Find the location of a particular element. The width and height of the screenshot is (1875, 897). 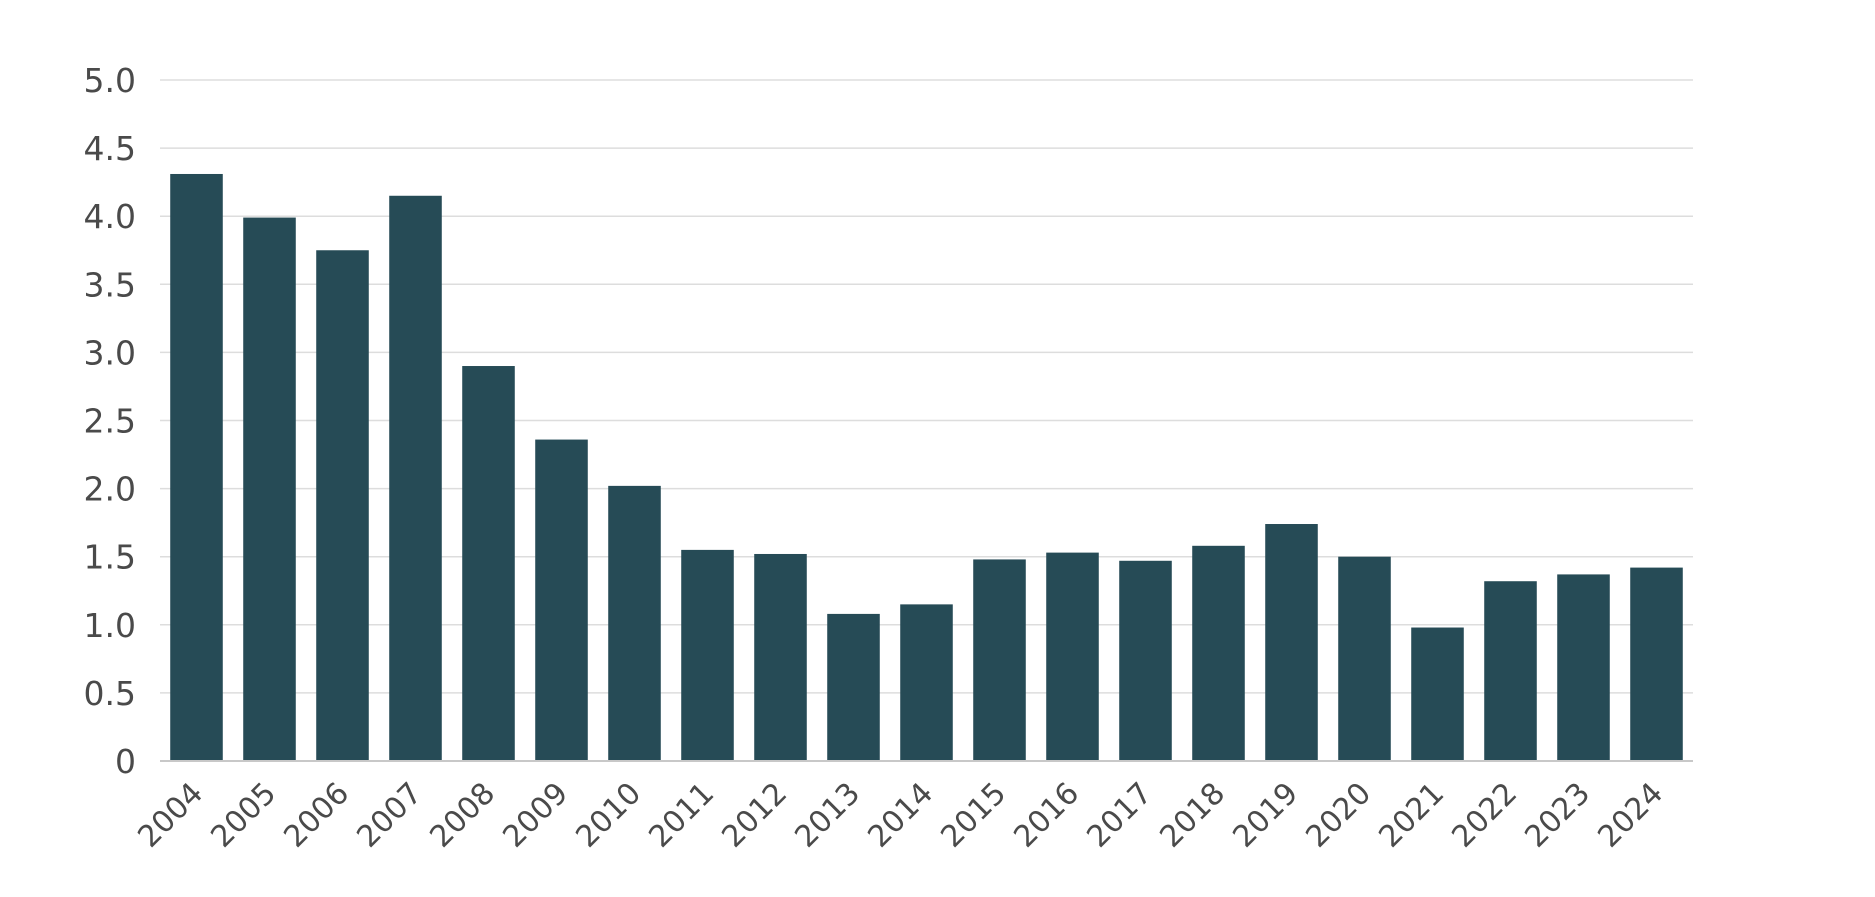

x-tick-label: 2024 is located at coordinates (1630, 815).